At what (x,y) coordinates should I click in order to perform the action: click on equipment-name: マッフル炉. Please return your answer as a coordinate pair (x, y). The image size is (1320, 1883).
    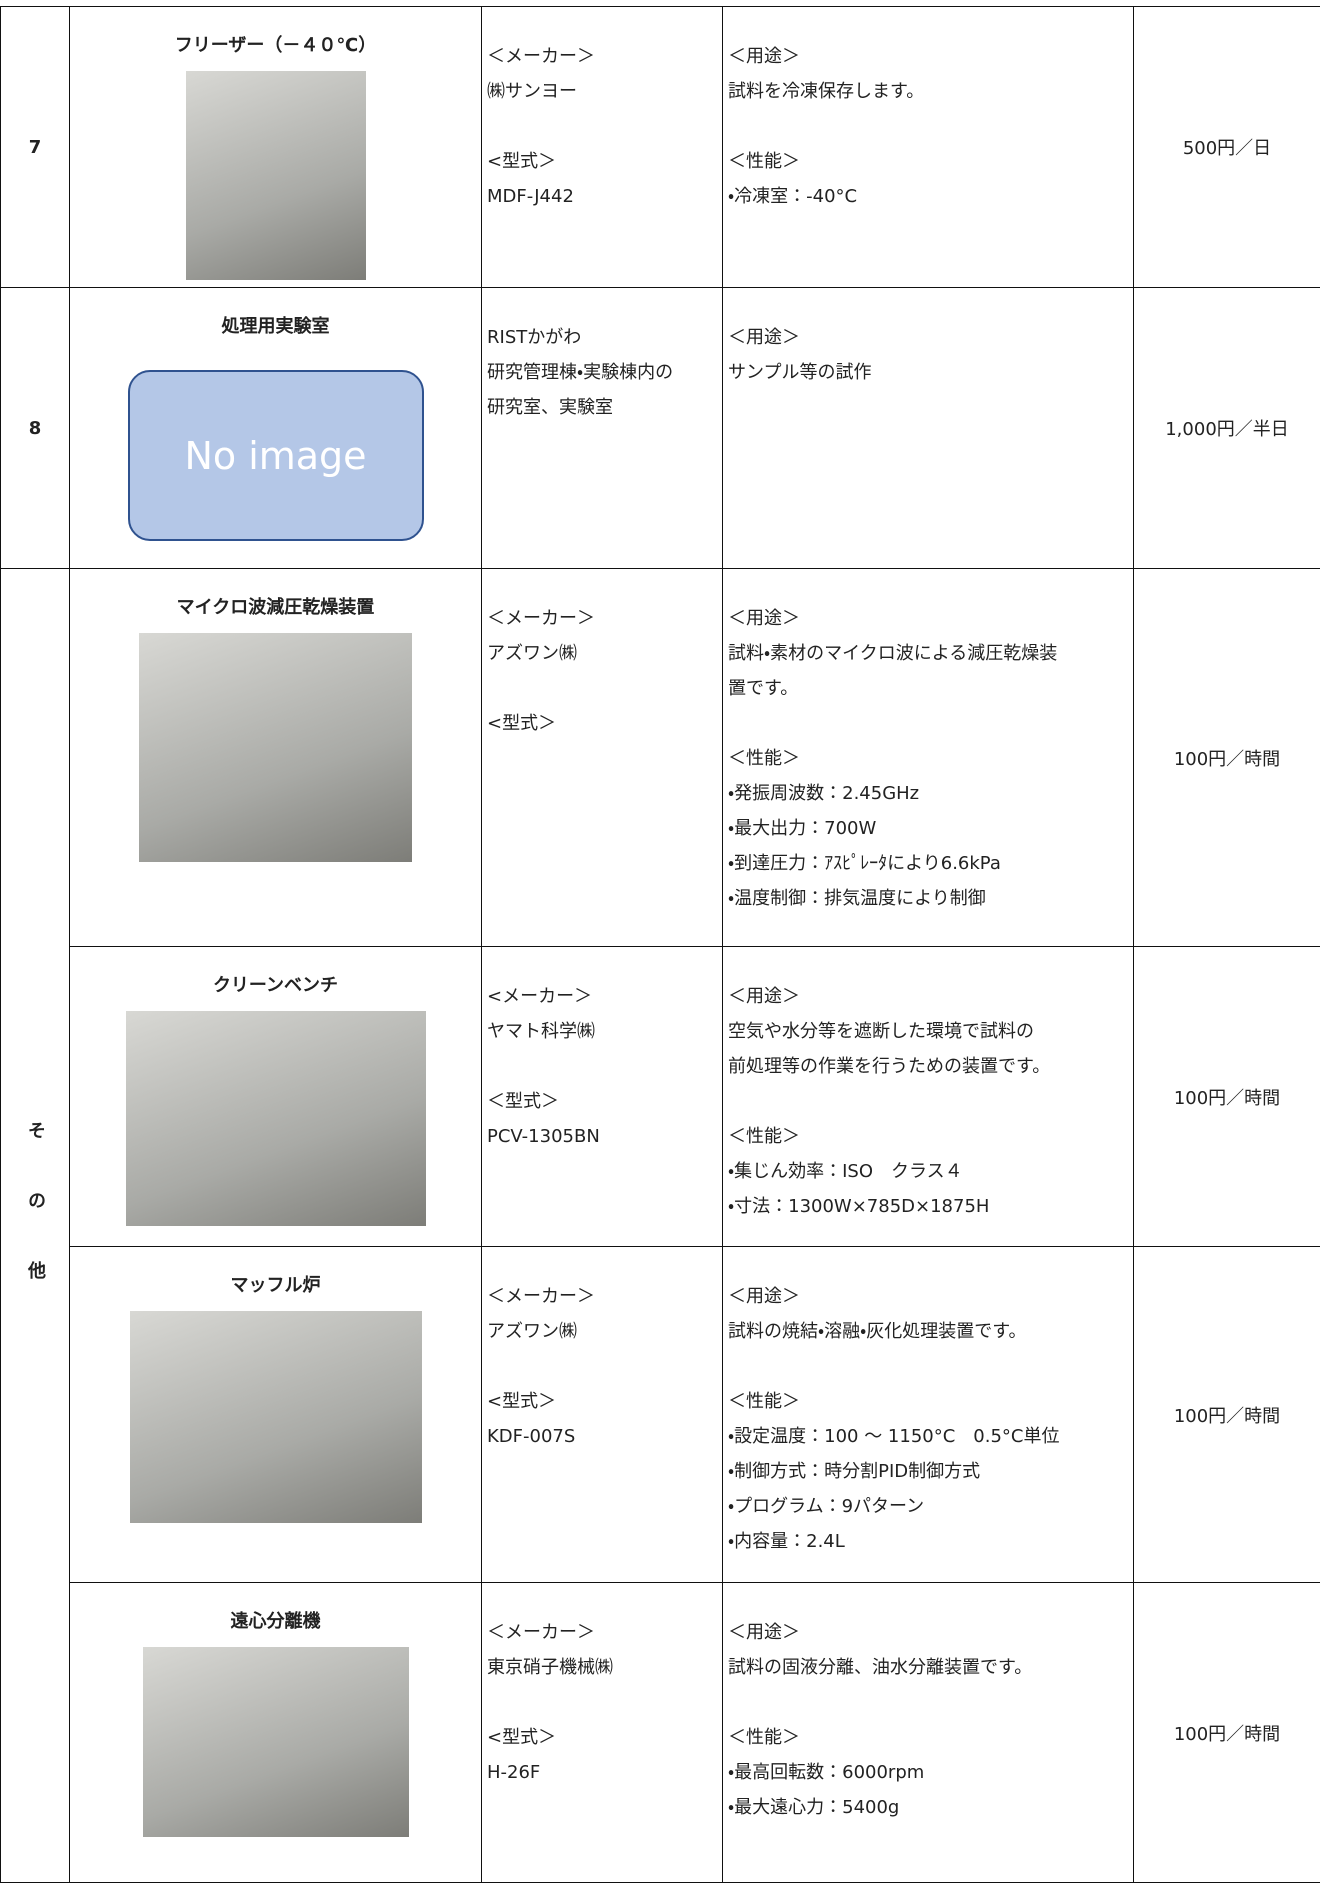
    Looking at the image, I should click on (275, 1272).